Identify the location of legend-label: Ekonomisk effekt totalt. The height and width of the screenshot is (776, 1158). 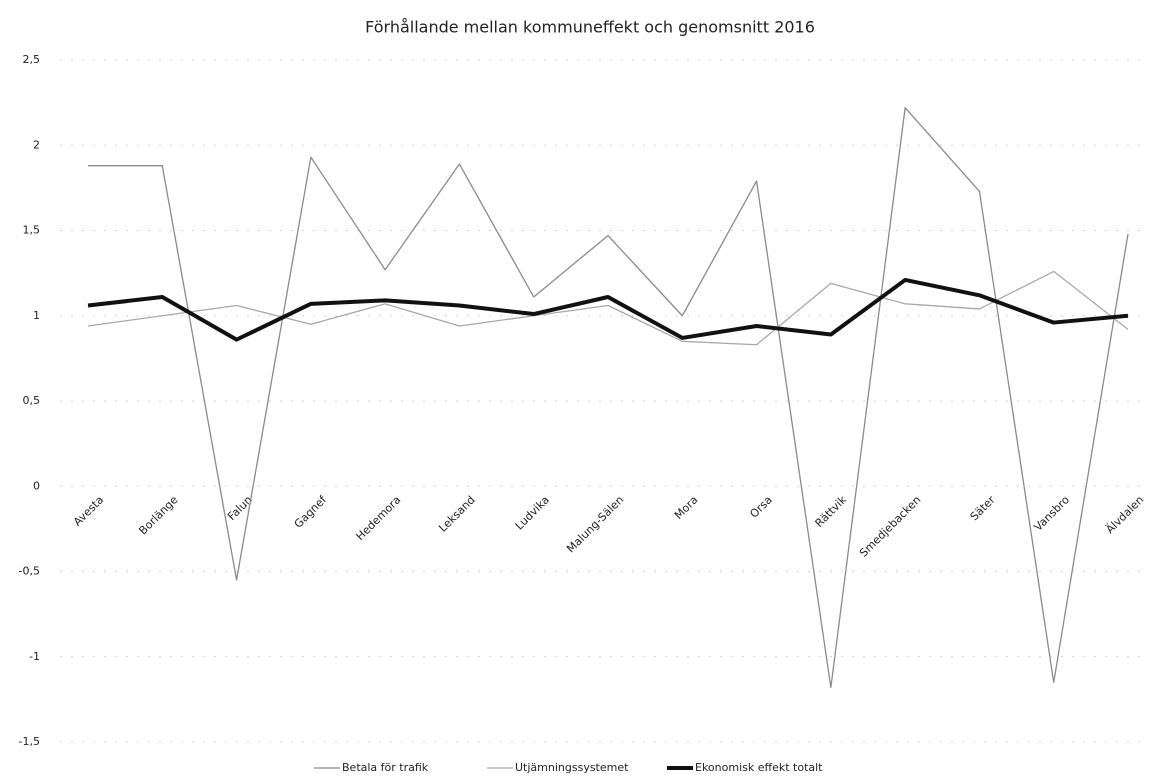
(759, 767).